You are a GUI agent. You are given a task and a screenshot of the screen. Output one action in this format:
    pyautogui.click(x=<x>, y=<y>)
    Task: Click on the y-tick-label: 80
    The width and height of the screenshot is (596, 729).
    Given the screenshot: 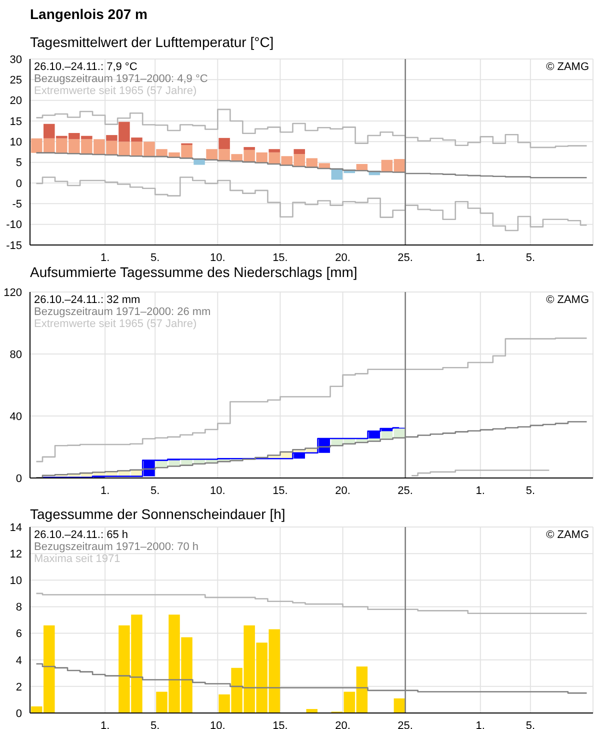 What is the action you would take?
    pyautogui.click(x=16, y=354)
    